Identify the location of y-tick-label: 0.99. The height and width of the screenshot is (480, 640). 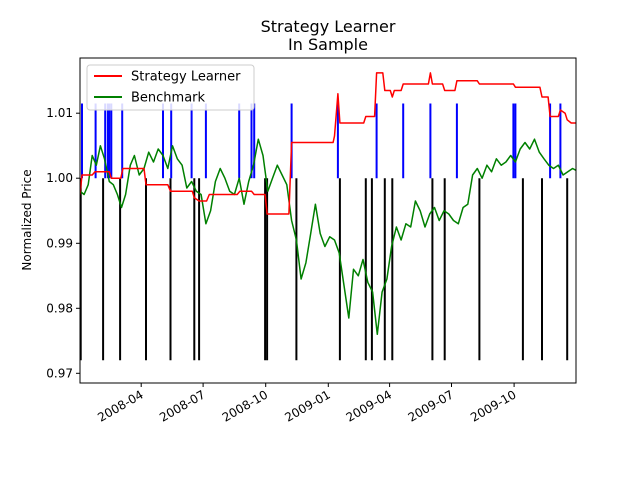
(59, 243).